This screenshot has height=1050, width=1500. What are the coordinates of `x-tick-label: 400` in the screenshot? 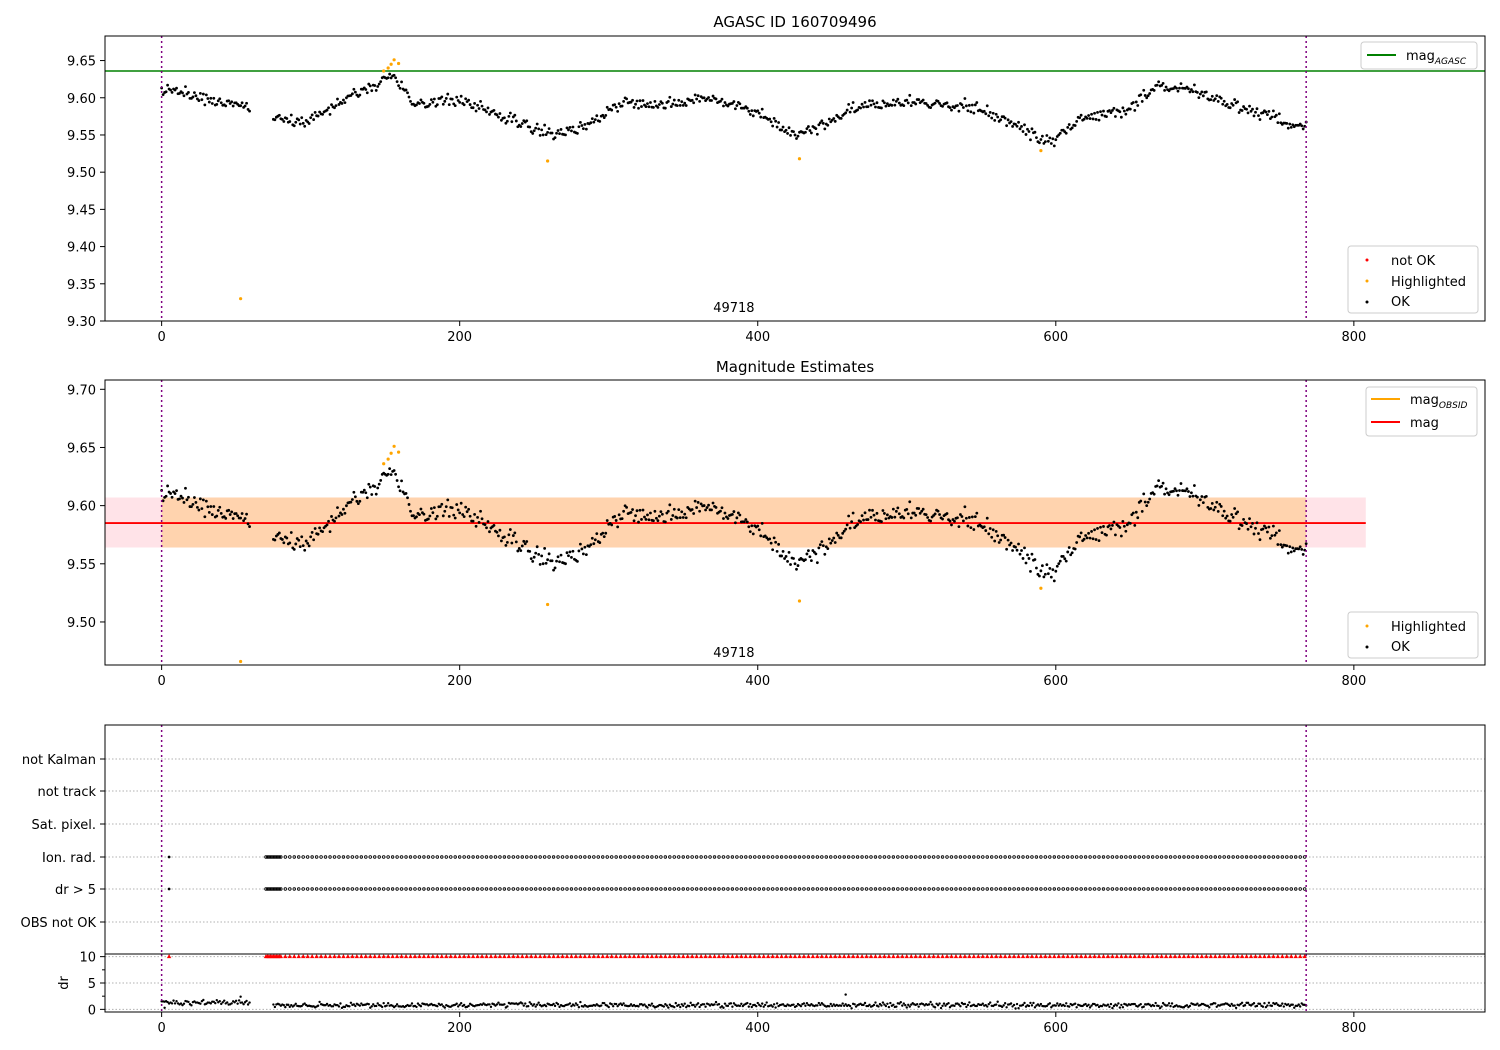 It's located at (757, 337).